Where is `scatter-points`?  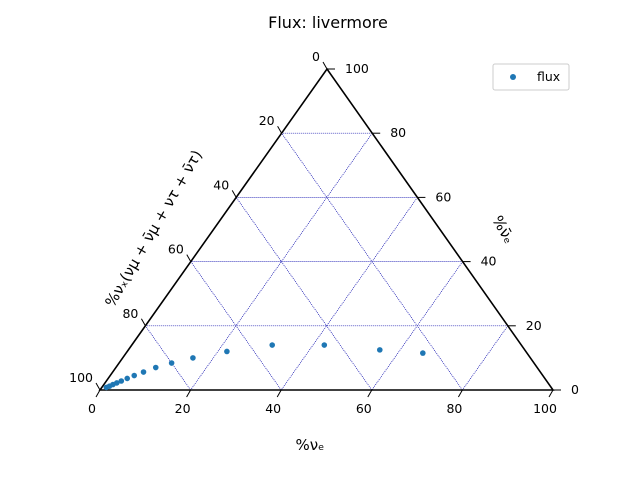 scatter-points is located at coordinates (264, 366).